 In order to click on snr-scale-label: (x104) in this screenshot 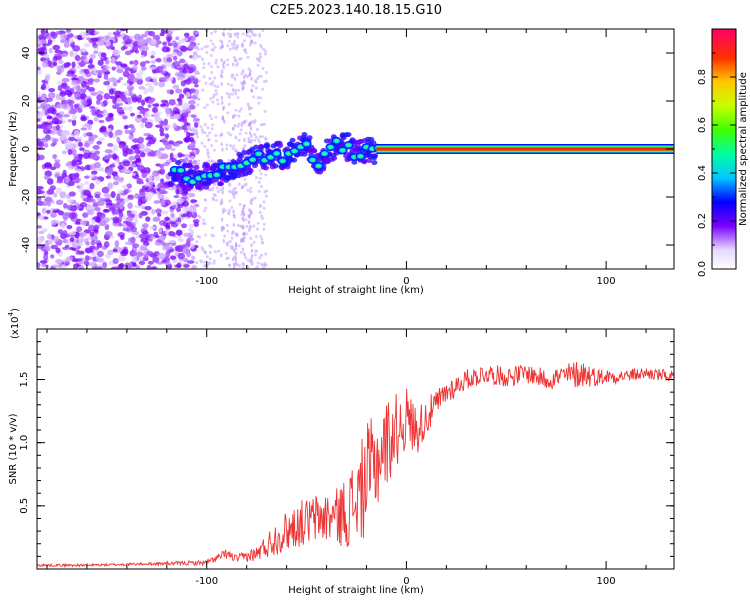, I will do `click(14, 323)`.